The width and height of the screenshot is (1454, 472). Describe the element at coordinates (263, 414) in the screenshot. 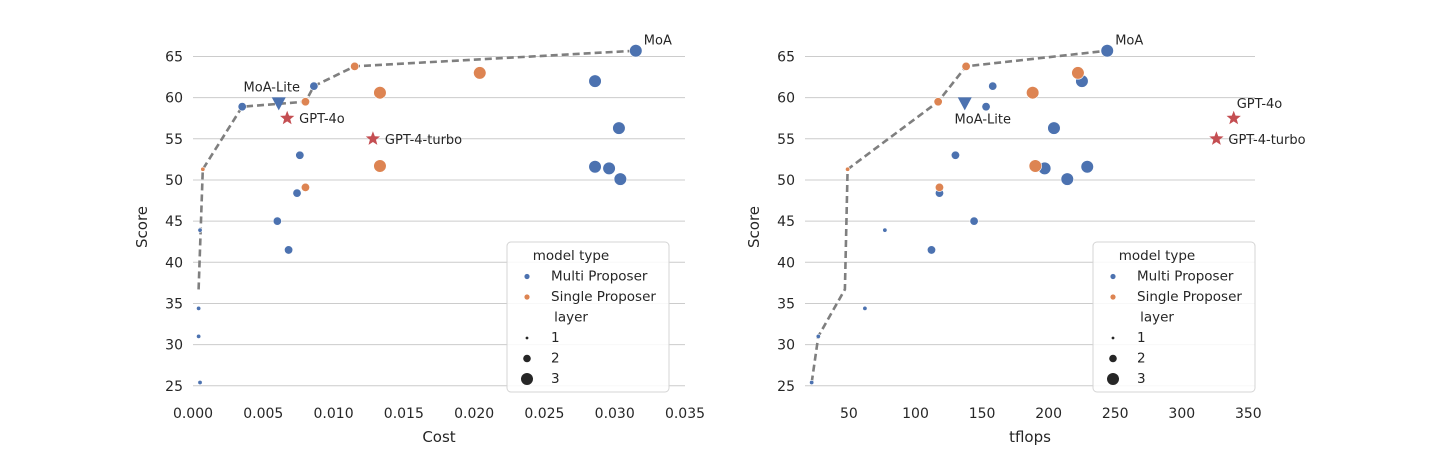

I see `x-tick-label: 0.005` at that location.